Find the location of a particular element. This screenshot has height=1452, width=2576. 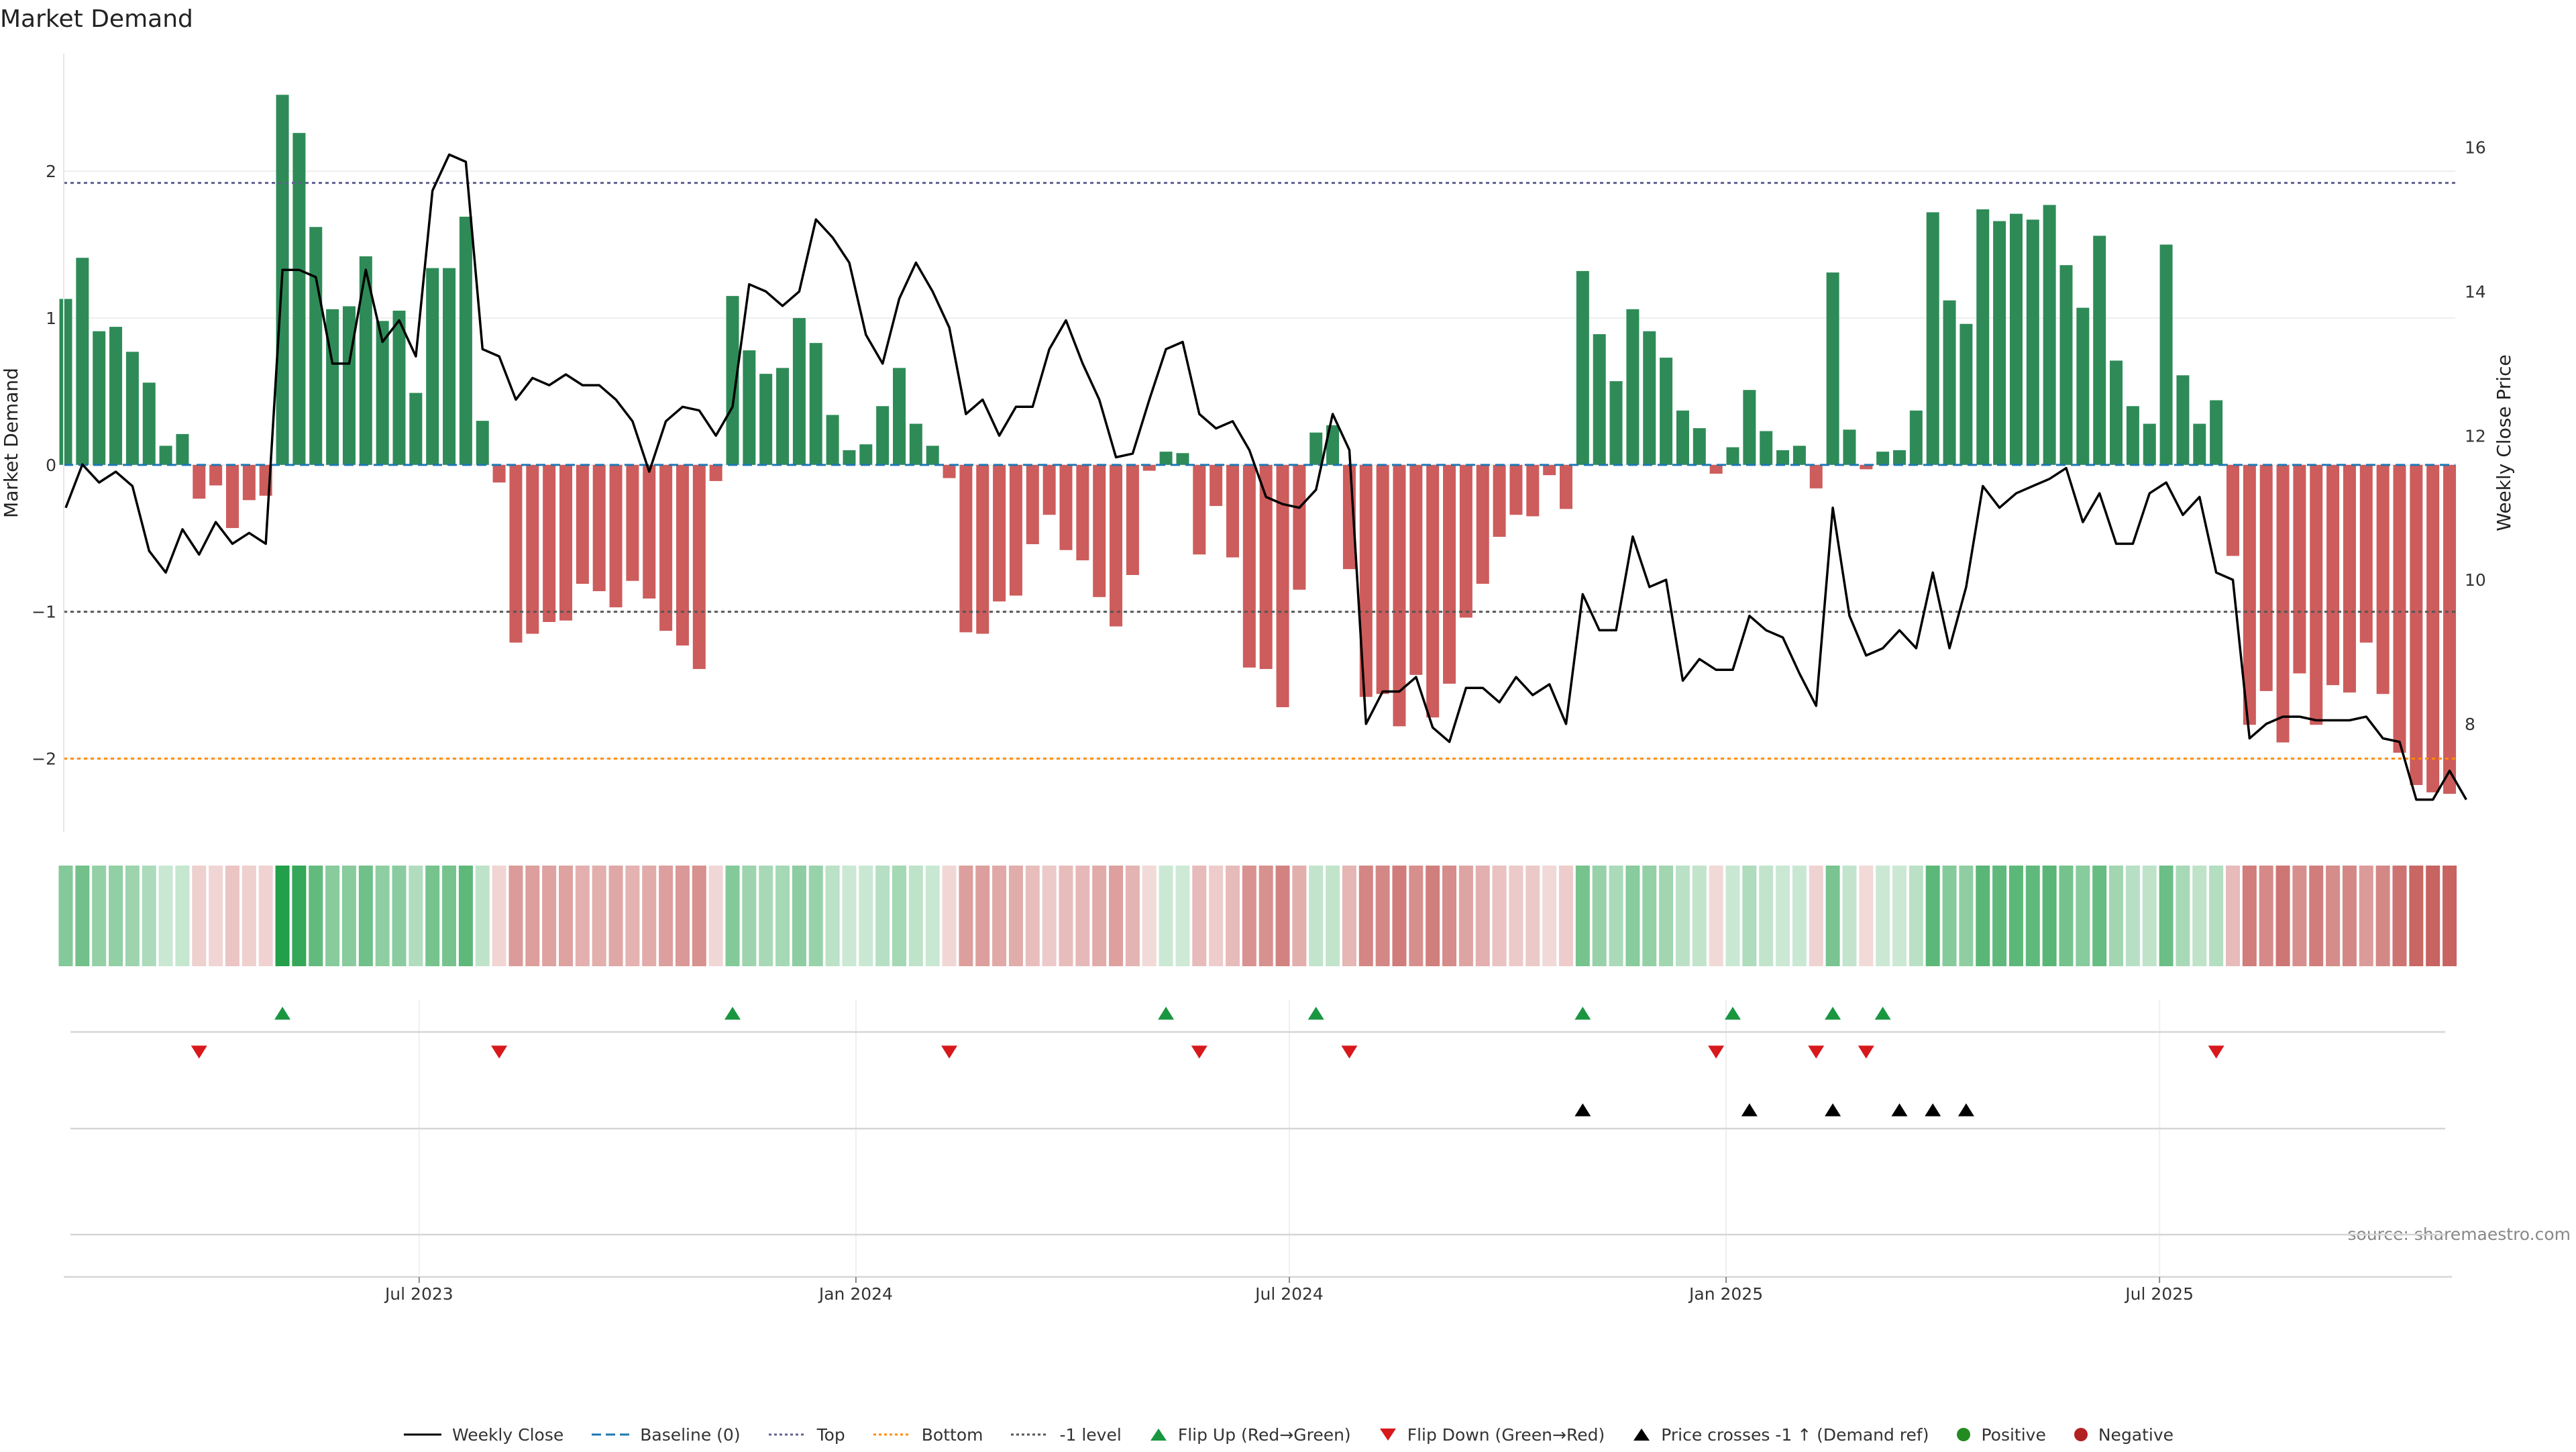

triangle-down-icon is located at coordinates (1387, 1435).